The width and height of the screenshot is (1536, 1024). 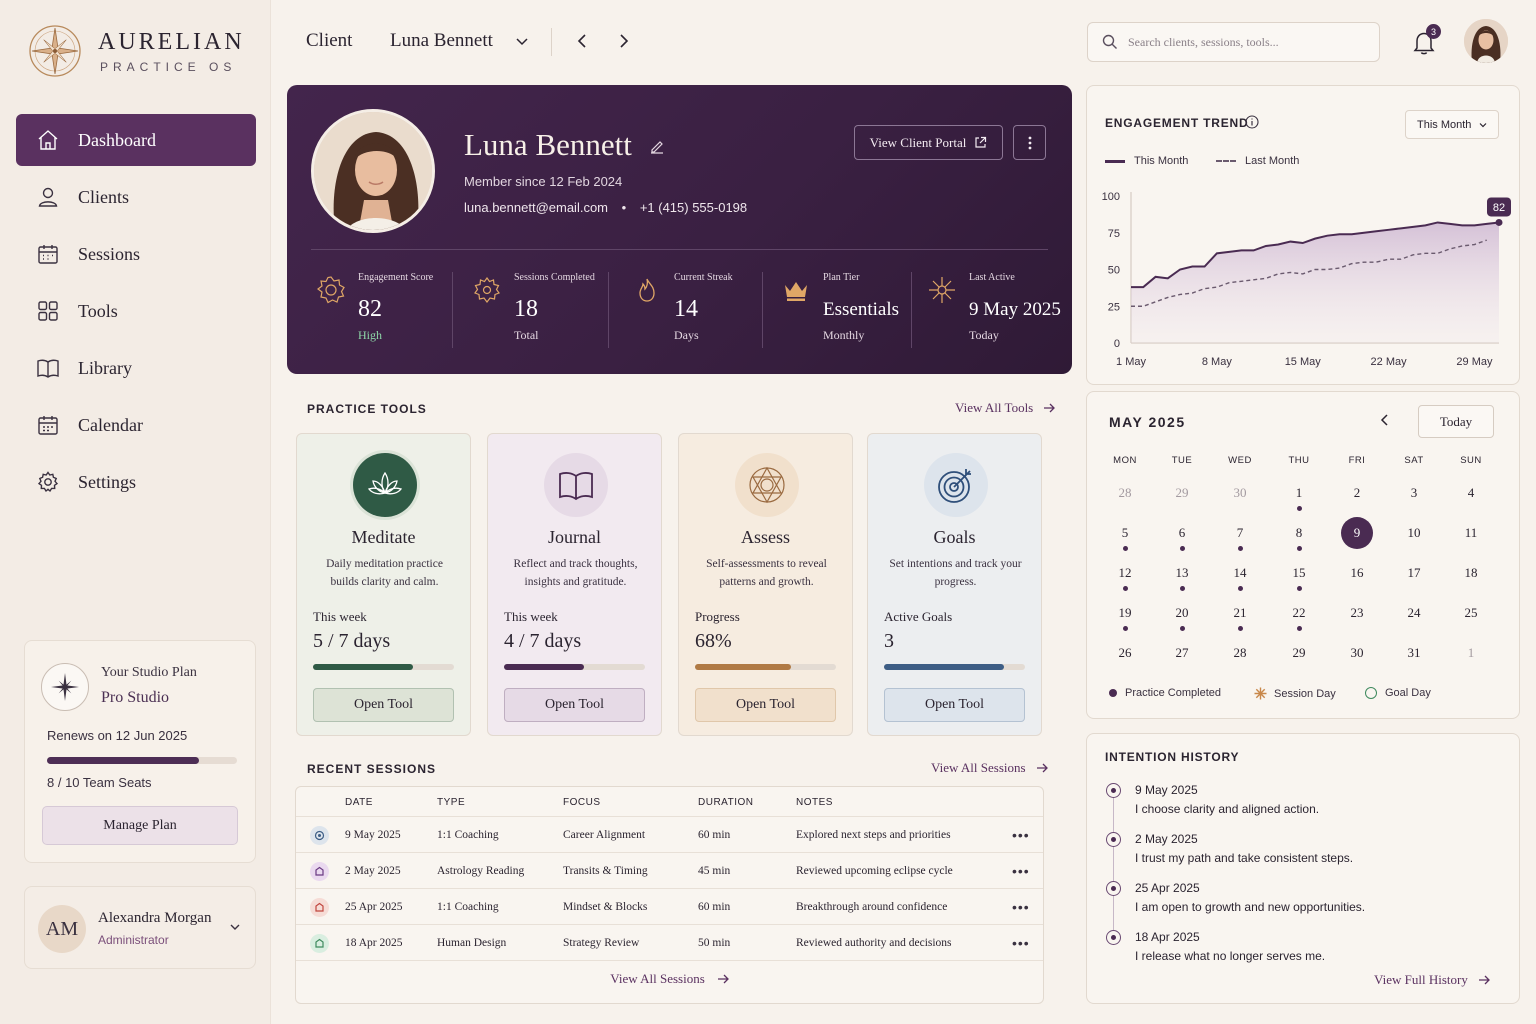 I want to click on client-email: luna.bennett@email.com, so click(x=536, y=207).